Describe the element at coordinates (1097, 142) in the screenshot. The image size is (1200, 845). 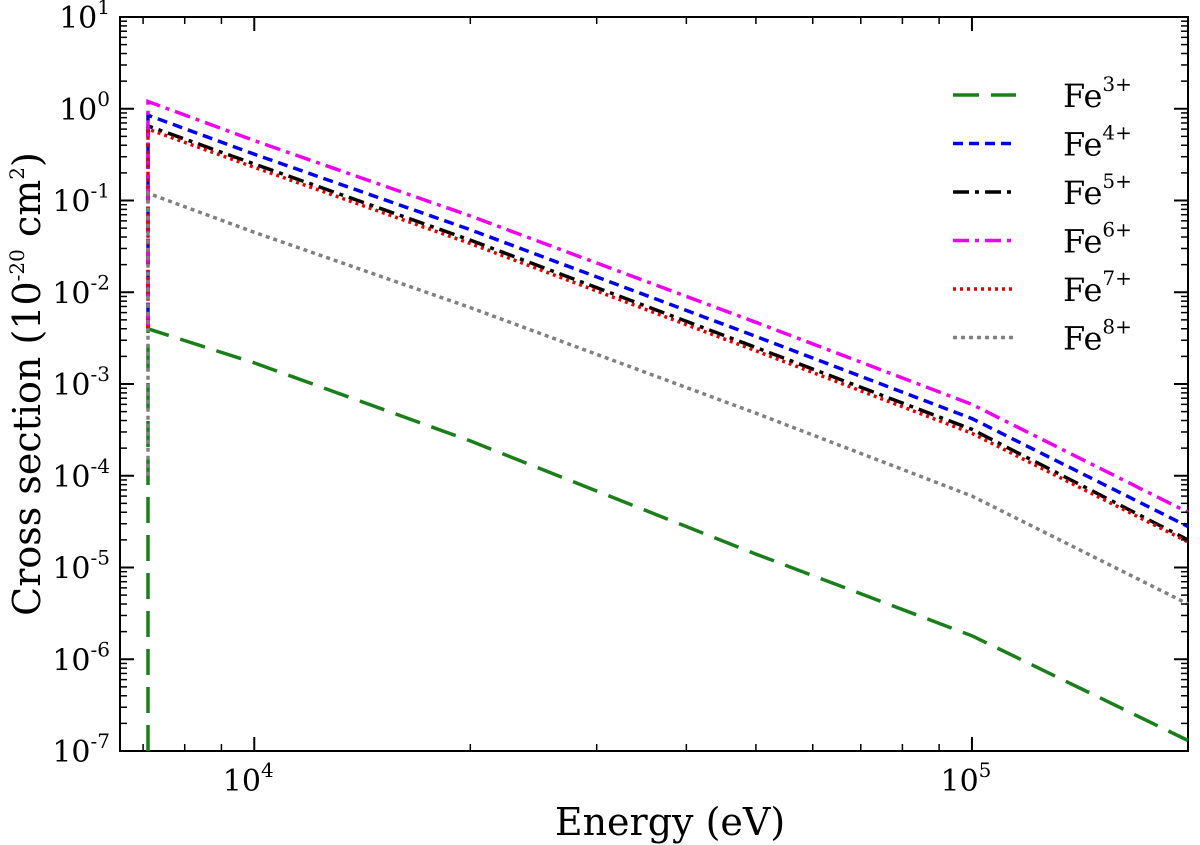
I see `legend-entry: Fe4+` at that location.